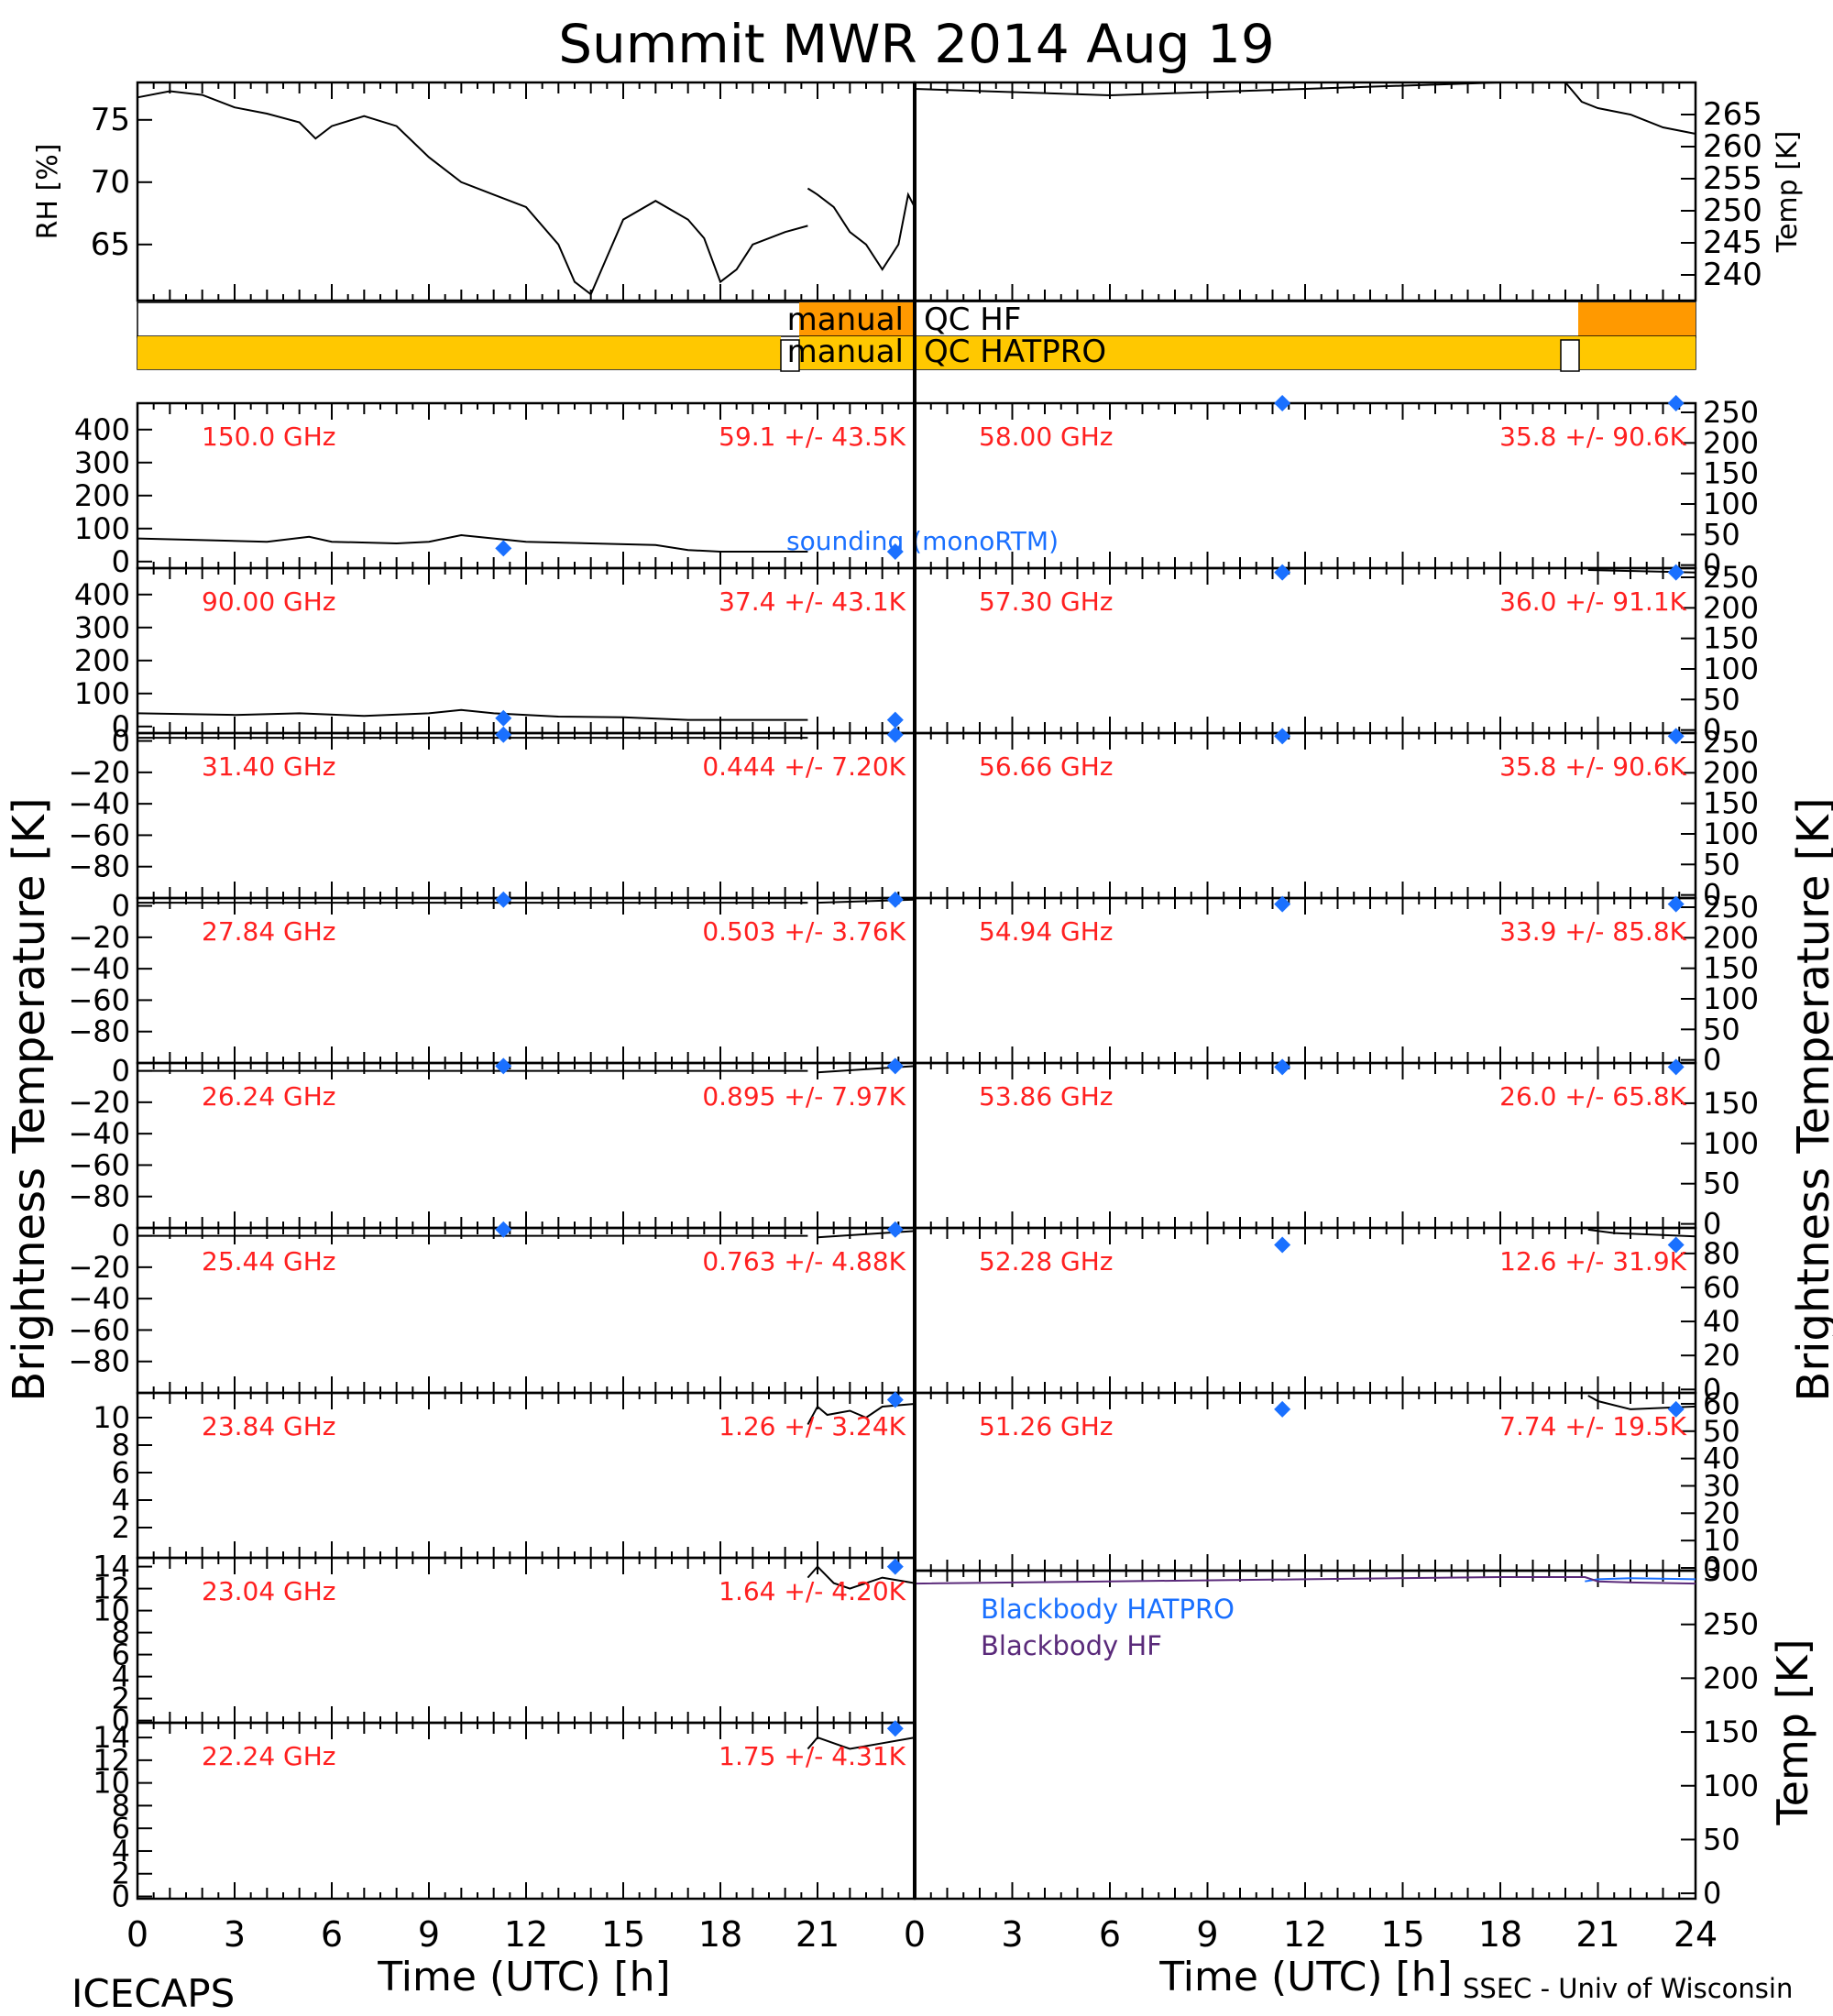 This screenshot has width=1833, height=2016. Describe the element at coordinates (623, 1934) in the screenshot. I see `x-tick-label: 15` at that location.